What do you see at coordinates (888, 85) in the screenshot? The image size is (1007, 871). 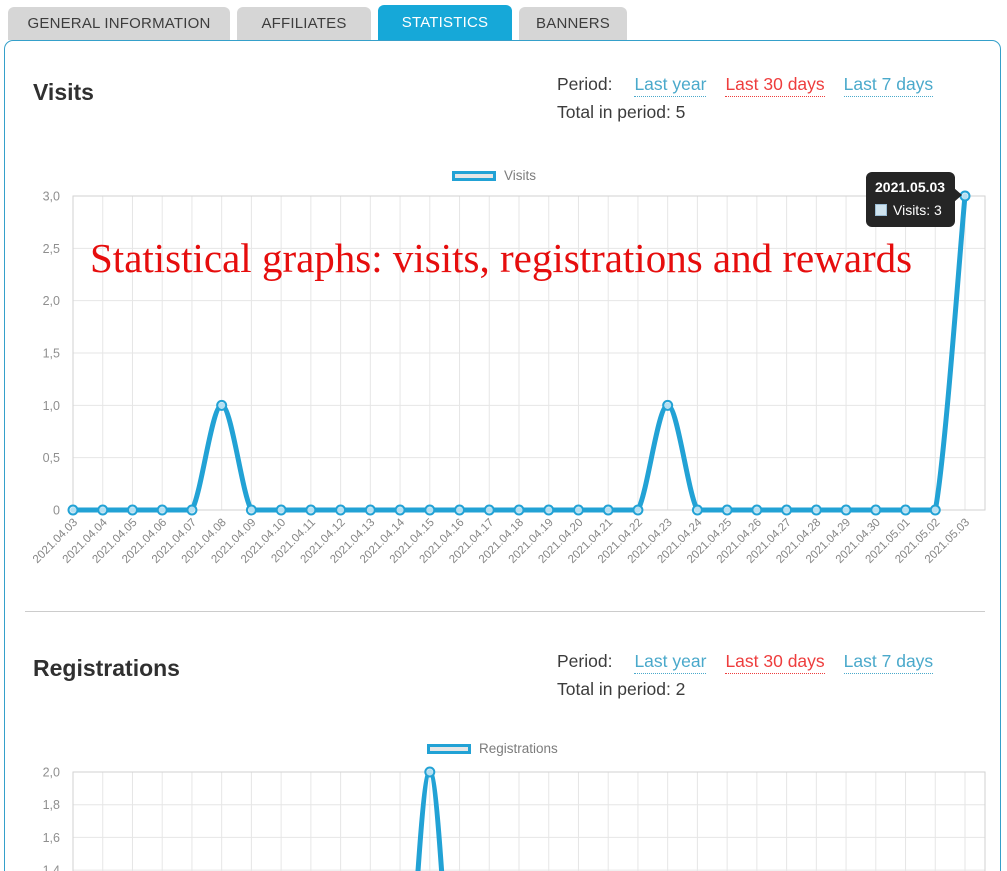 I see `visits-link-last-7-days: Last 7 days` at bounding box center [888, 85].